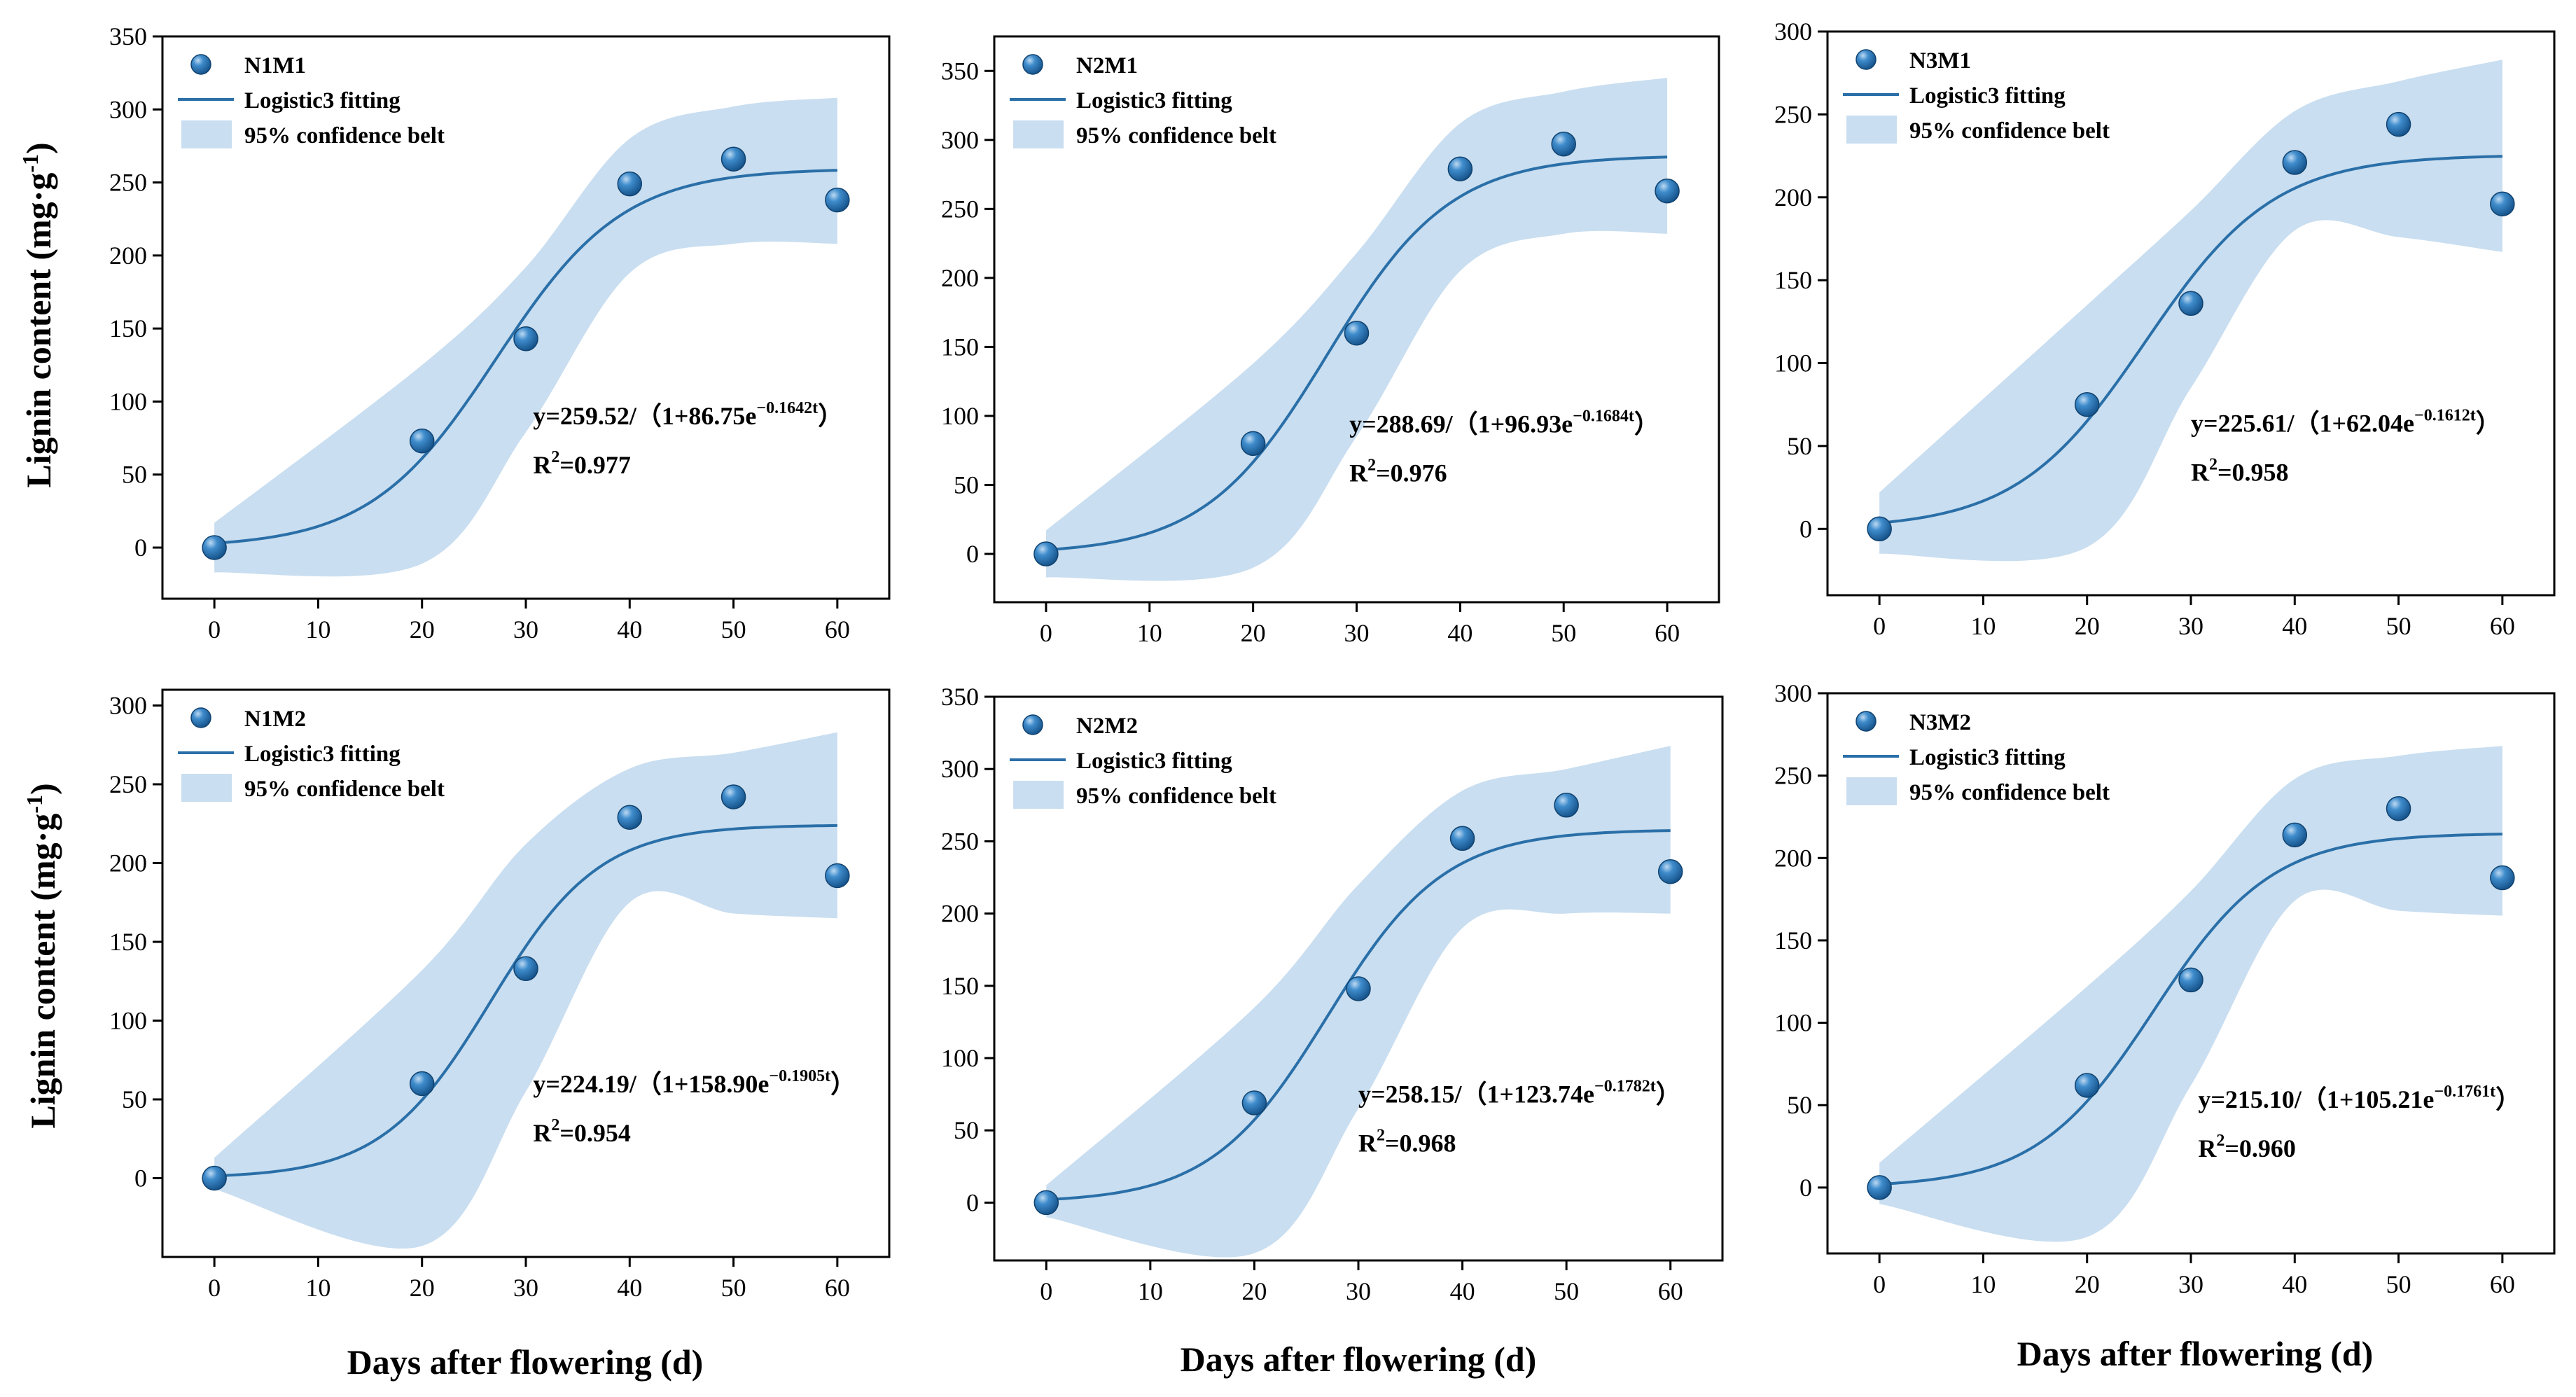 Image resolution: width=2576 pixels, height=1397 pixels. What do you see at coordinates (128, 863) in the screenshot?
I see `y-tick-label: 200` at bounding box center [128, 863].